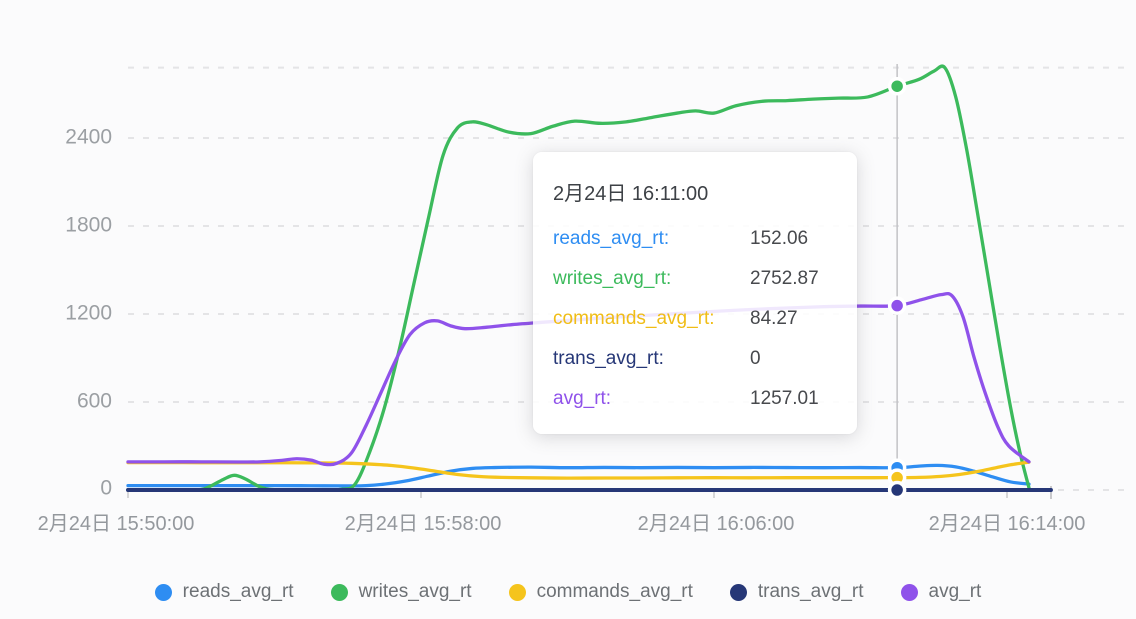 Image resolution: width=1136 pixels, height=619 pixels. I want to click on series-line-reads_avg_rt, so click(578, 475).